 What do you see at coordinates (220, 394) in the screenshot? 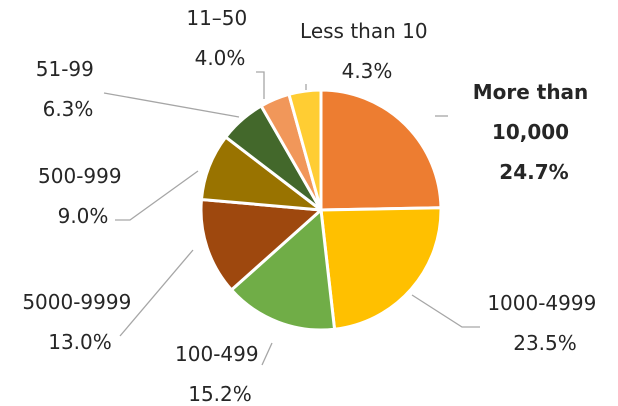
I see `label-line: 15.2%` at bounding box center [220, 394].